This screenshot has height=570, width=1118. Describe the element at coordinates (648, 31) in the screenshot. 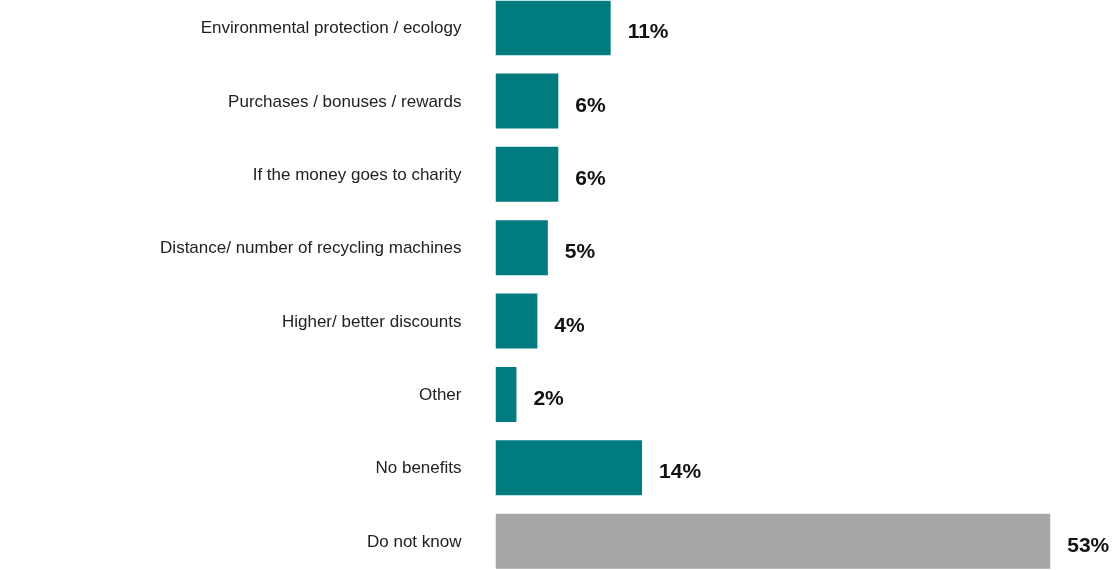

I see `data-label: 11%` at that location.